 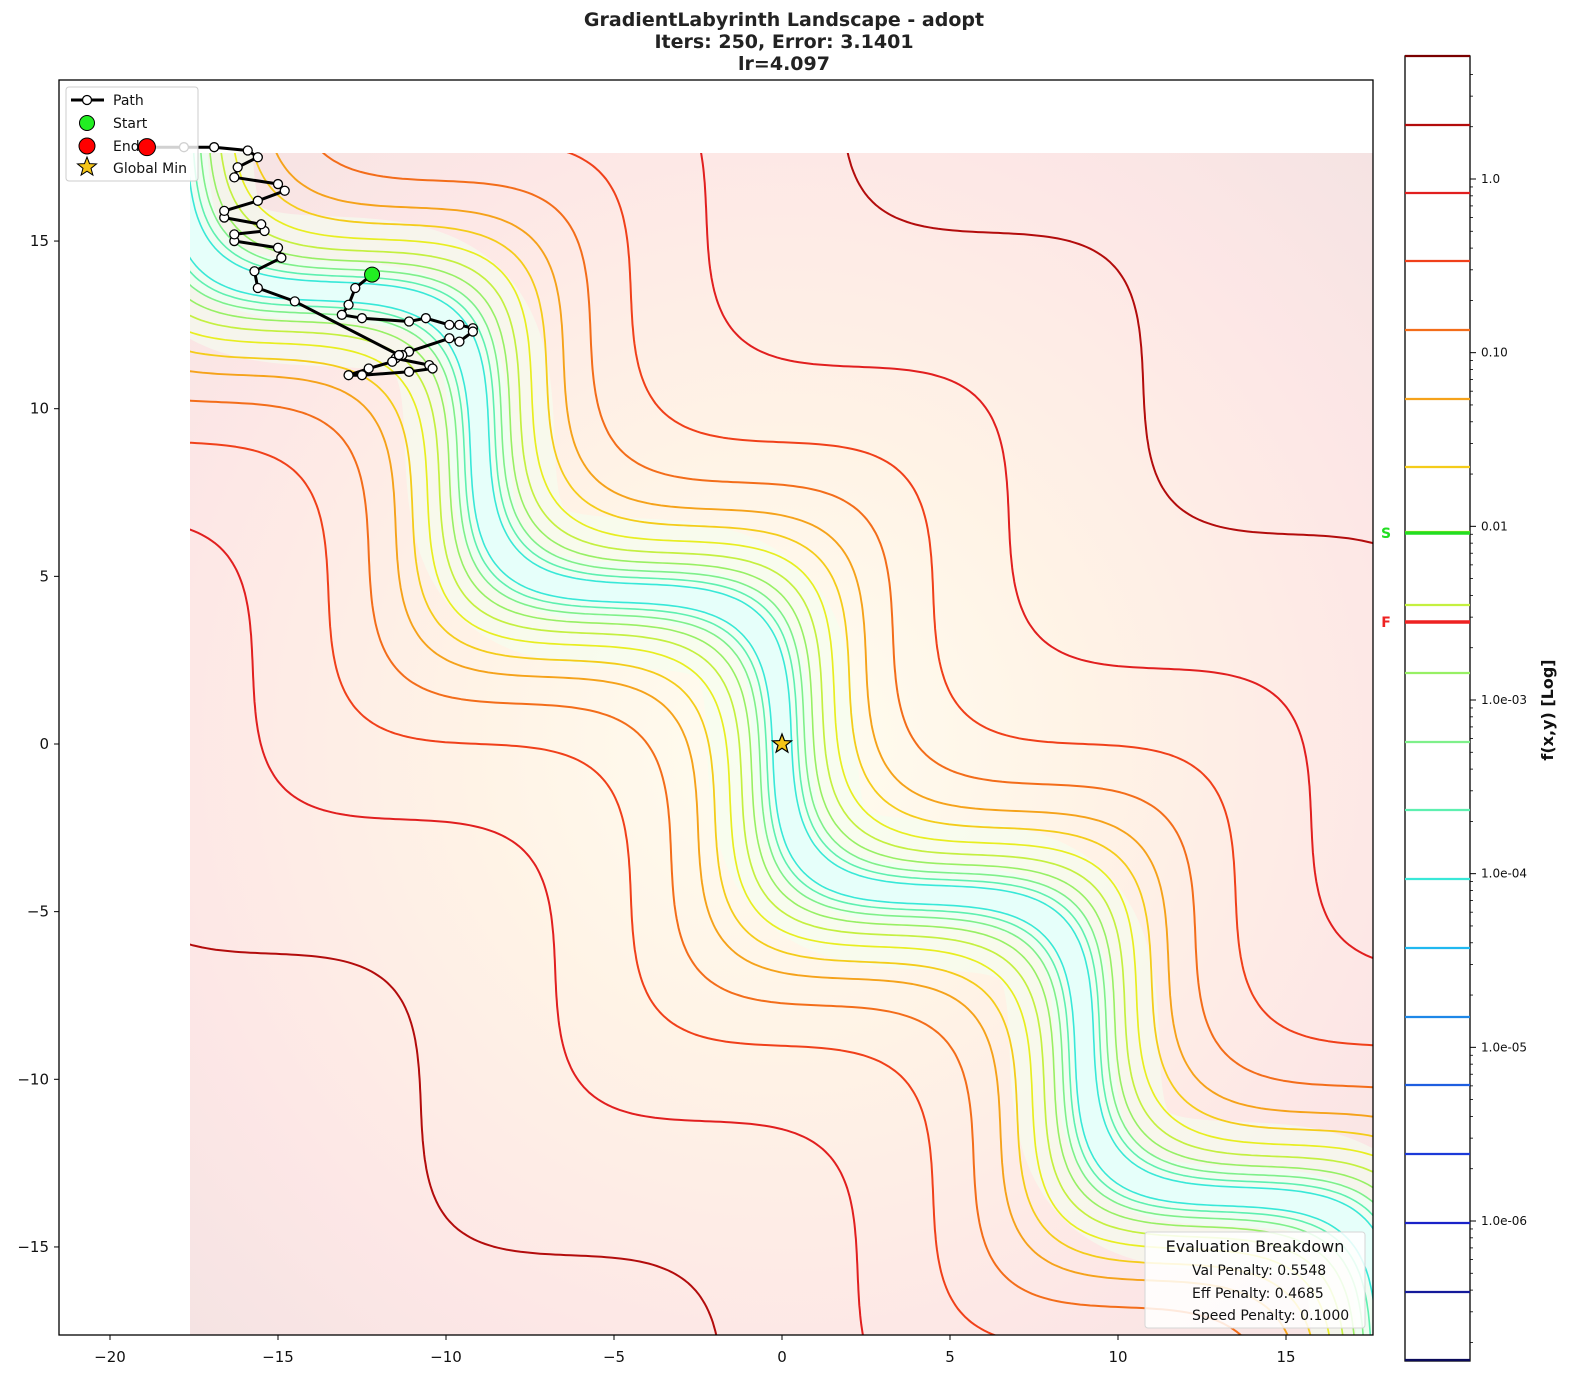 I want to click on x-tick-label: −15, so click(x=278, y=1357).